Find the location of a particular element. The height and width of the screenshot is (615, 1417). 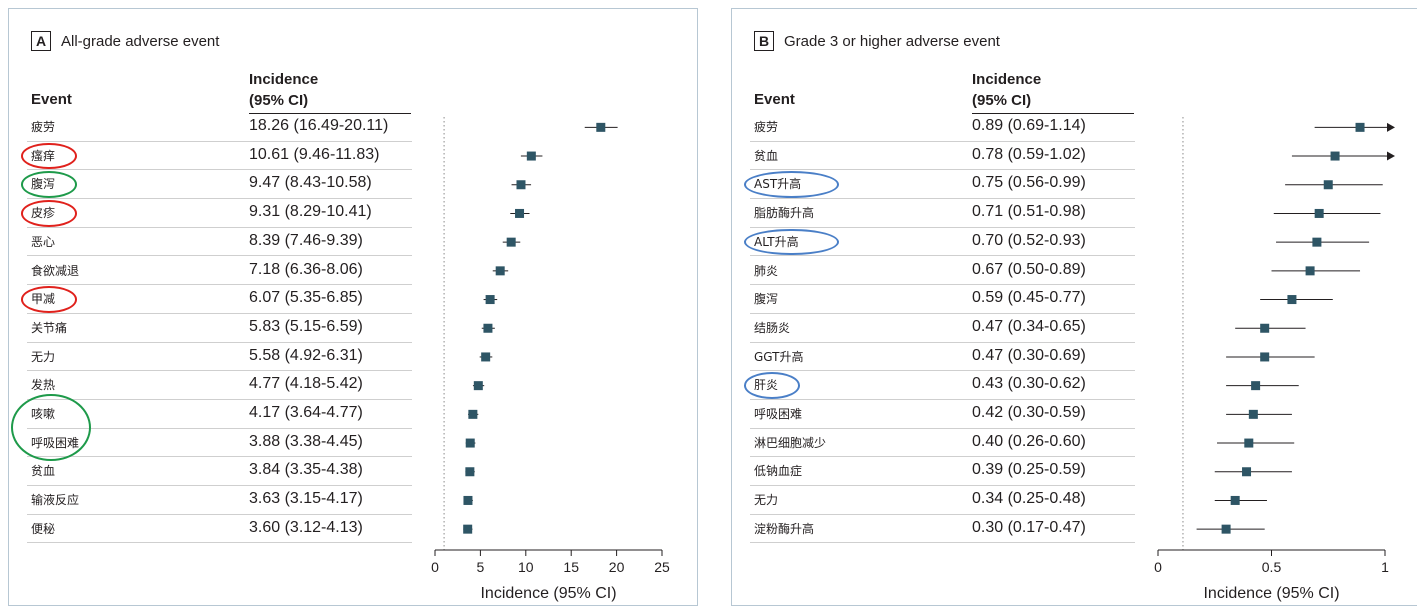

event-label: 疲劳 is located at coordinates (43, 127).